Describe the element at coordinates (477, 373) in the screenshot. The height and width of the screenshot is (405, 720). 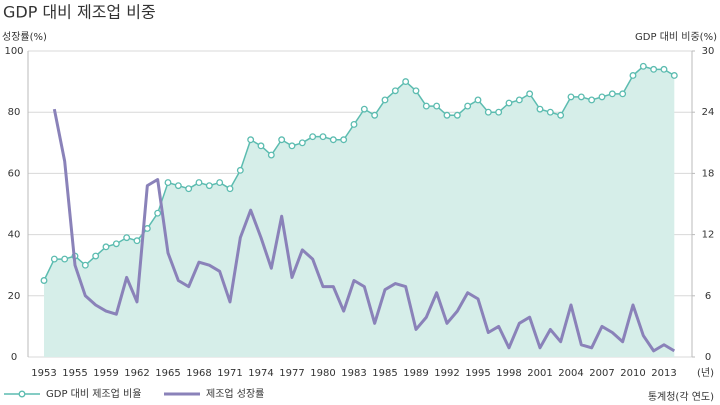
I see `x-tick-label: 1995` at that location.